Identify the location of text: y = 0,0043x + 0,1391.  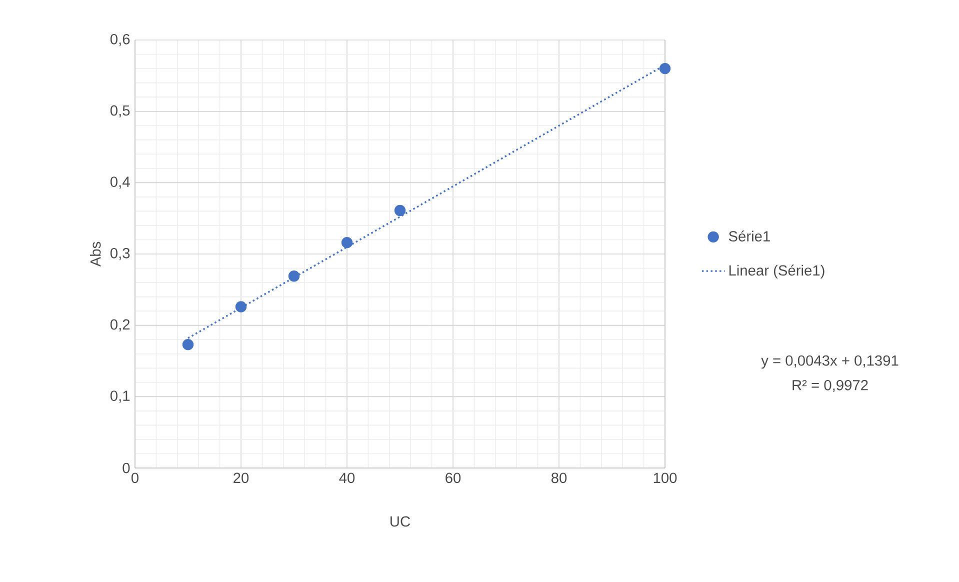
(829, 362).